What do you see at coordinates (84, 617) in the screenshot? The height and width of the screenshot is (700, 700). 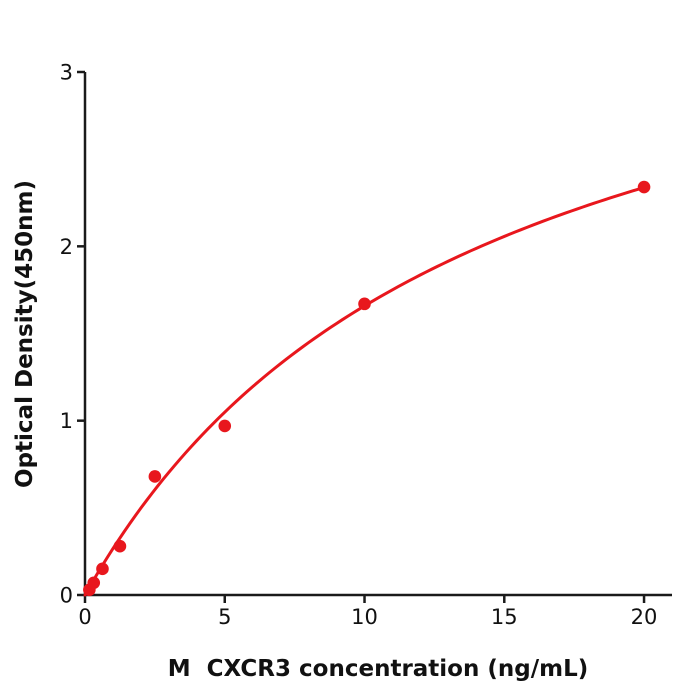 I see `x-tick-label: 0` at bounding box center [84, 617].